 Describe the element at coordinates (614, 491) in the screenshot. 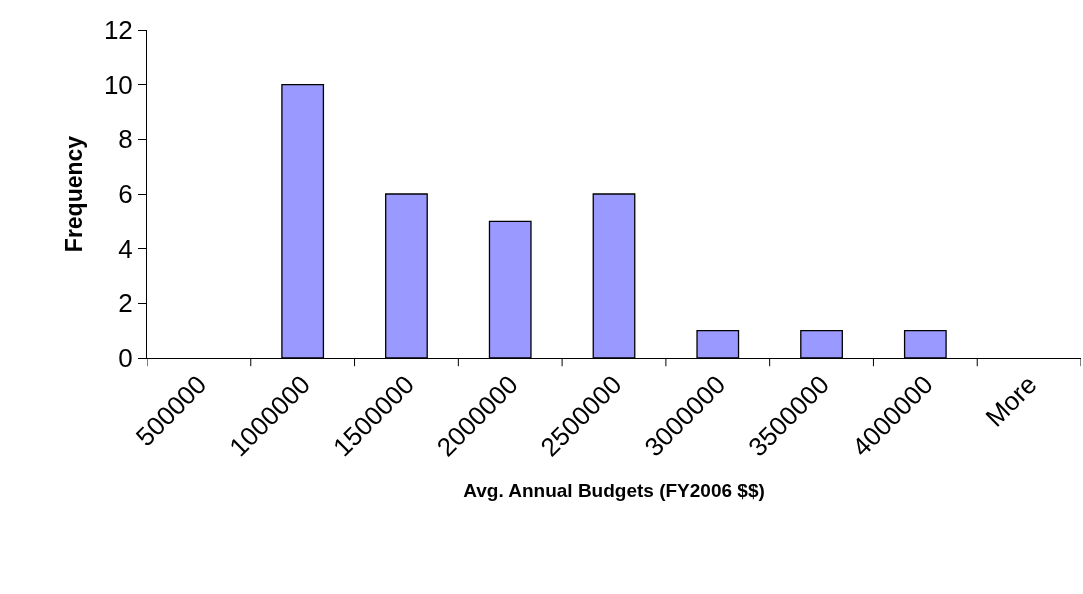

I see `x-axis-title: Avg. Annual Budgets (FY2006 $$)` at that location.